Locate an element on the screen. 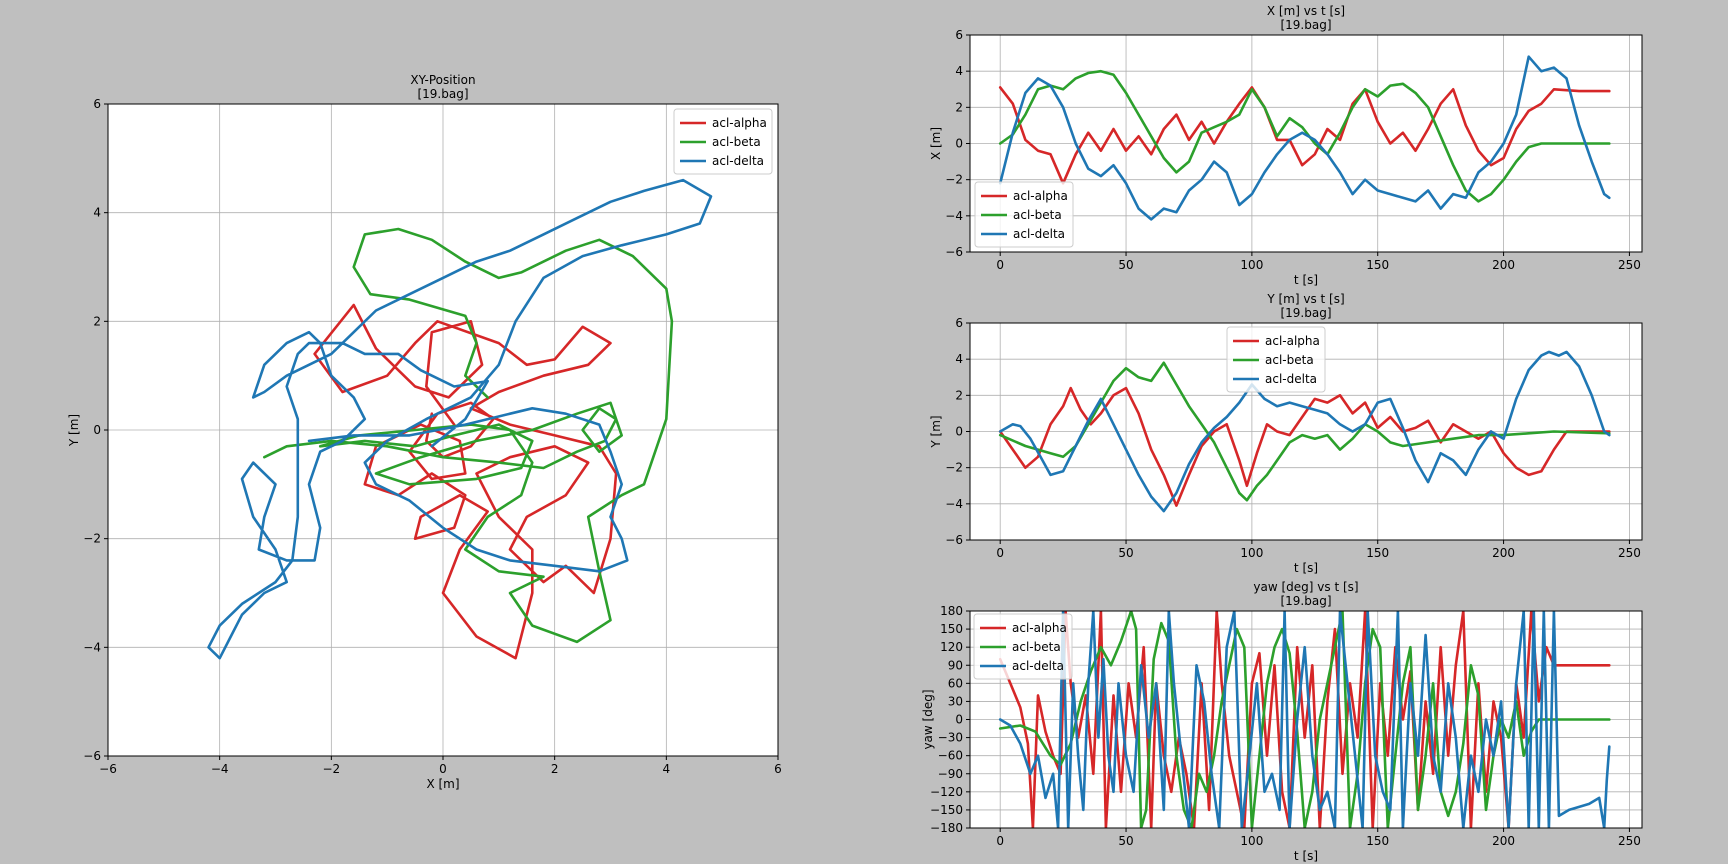  chart-title: Y [m] vs t [s] is located at coordinates (1305, 299).